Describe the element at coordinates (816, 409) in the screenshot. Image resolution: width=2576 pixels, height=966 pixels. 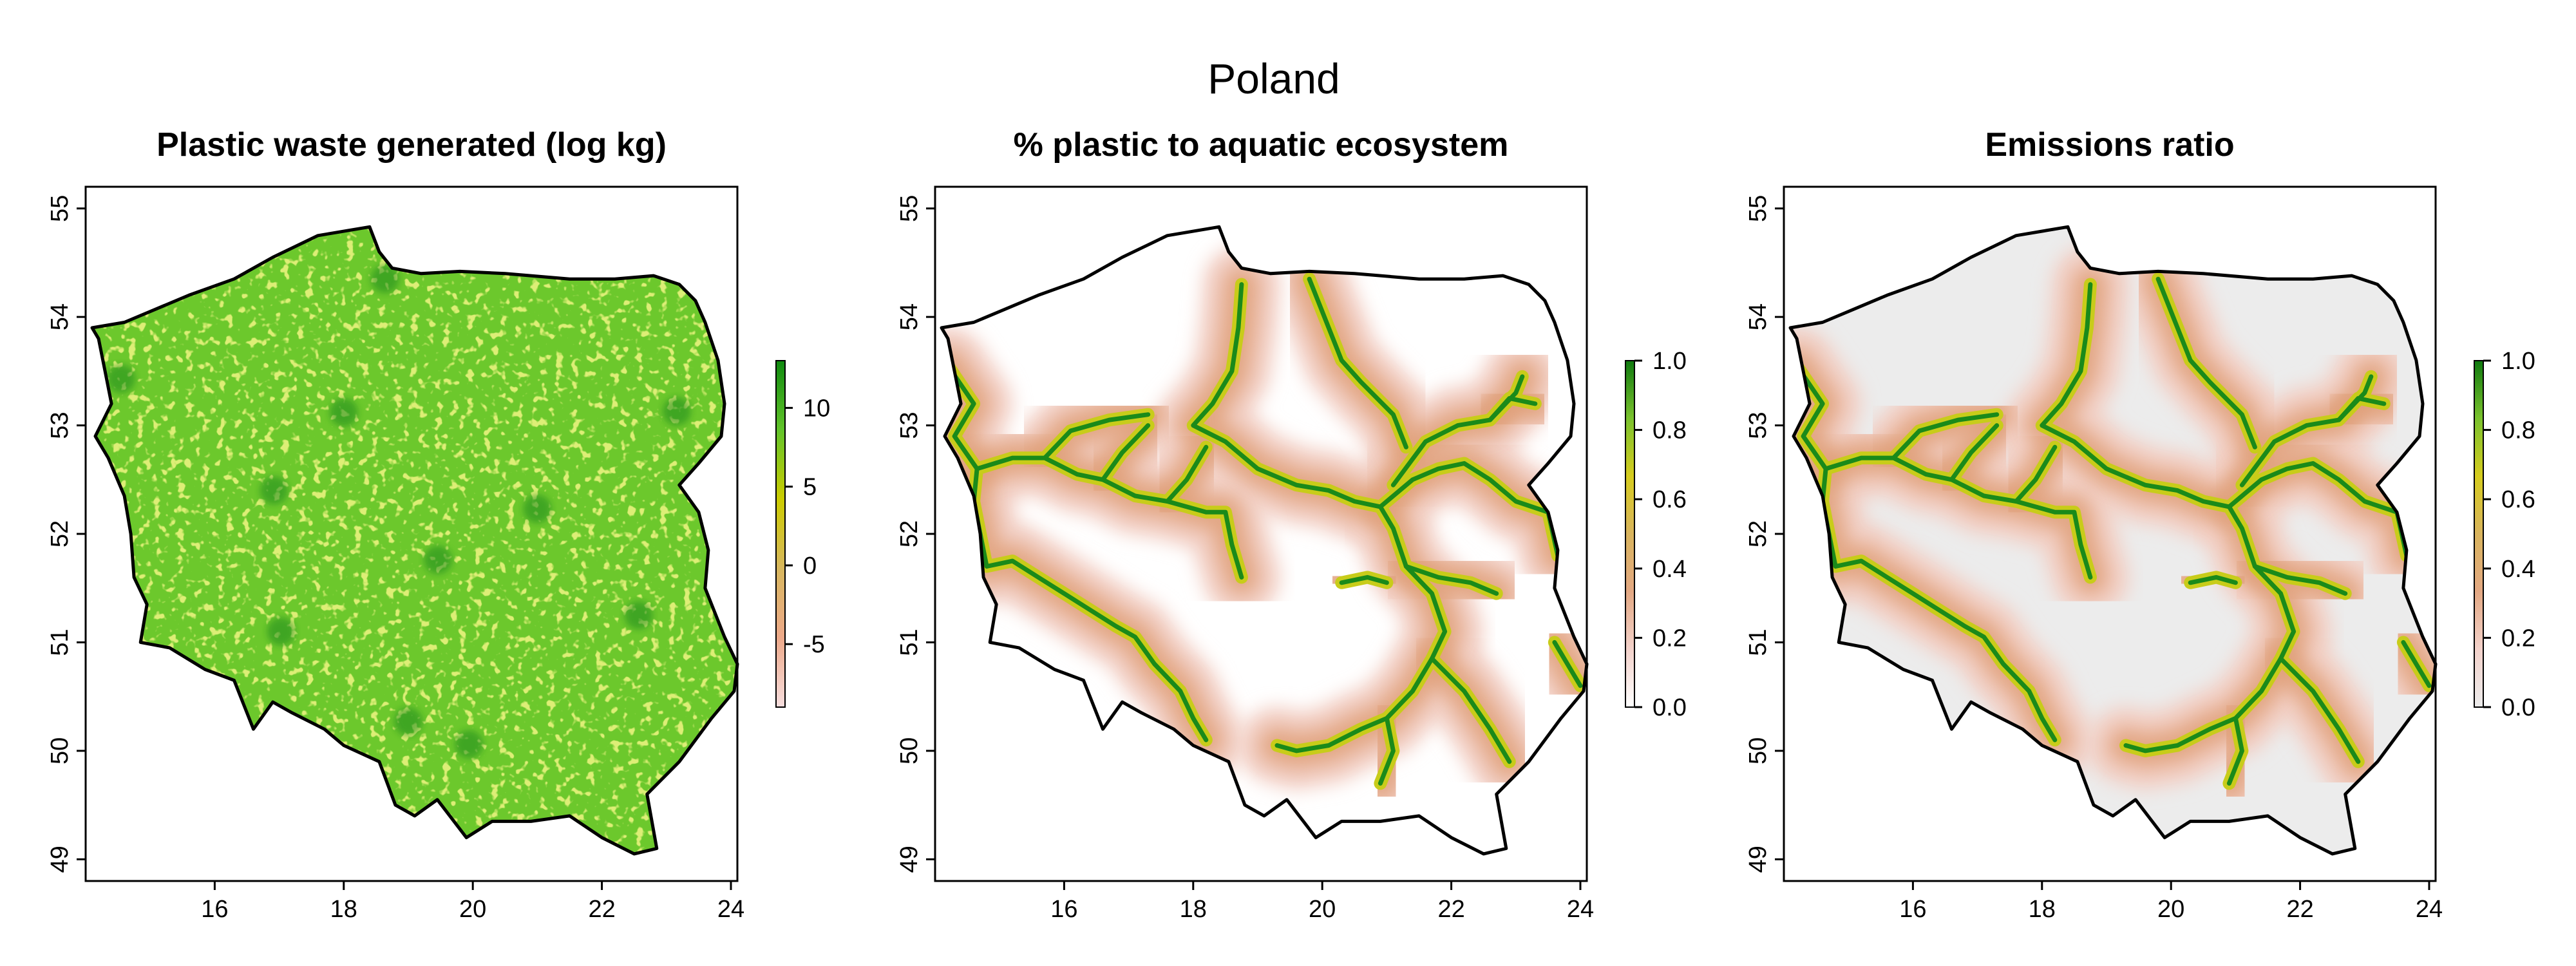
I see `legend-tick-label: 10` at that location.